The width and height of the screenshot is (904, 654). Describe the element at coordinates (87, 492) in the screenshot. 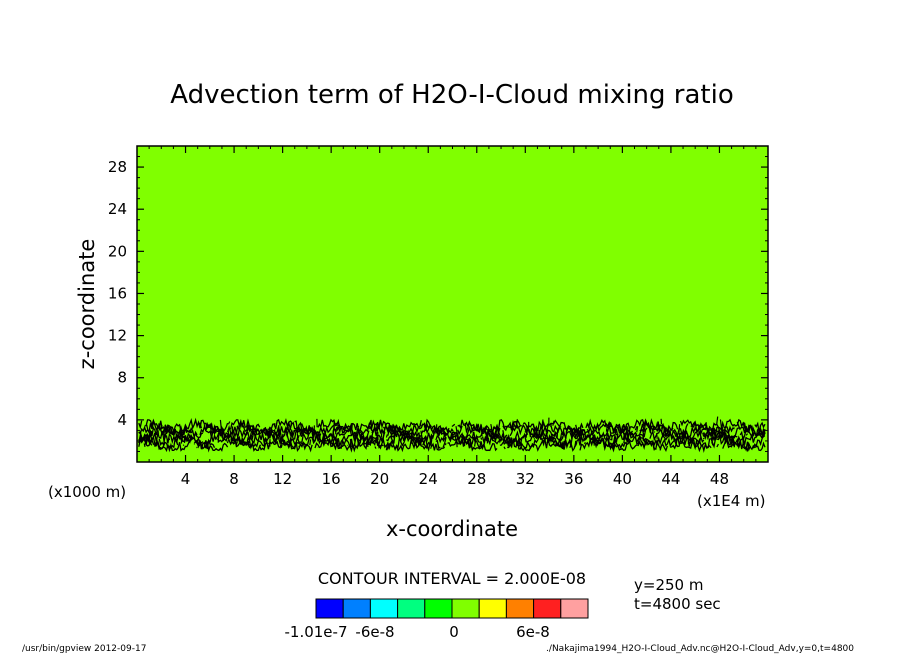

I see `y-unit-label: (x1000 m)` at that location.